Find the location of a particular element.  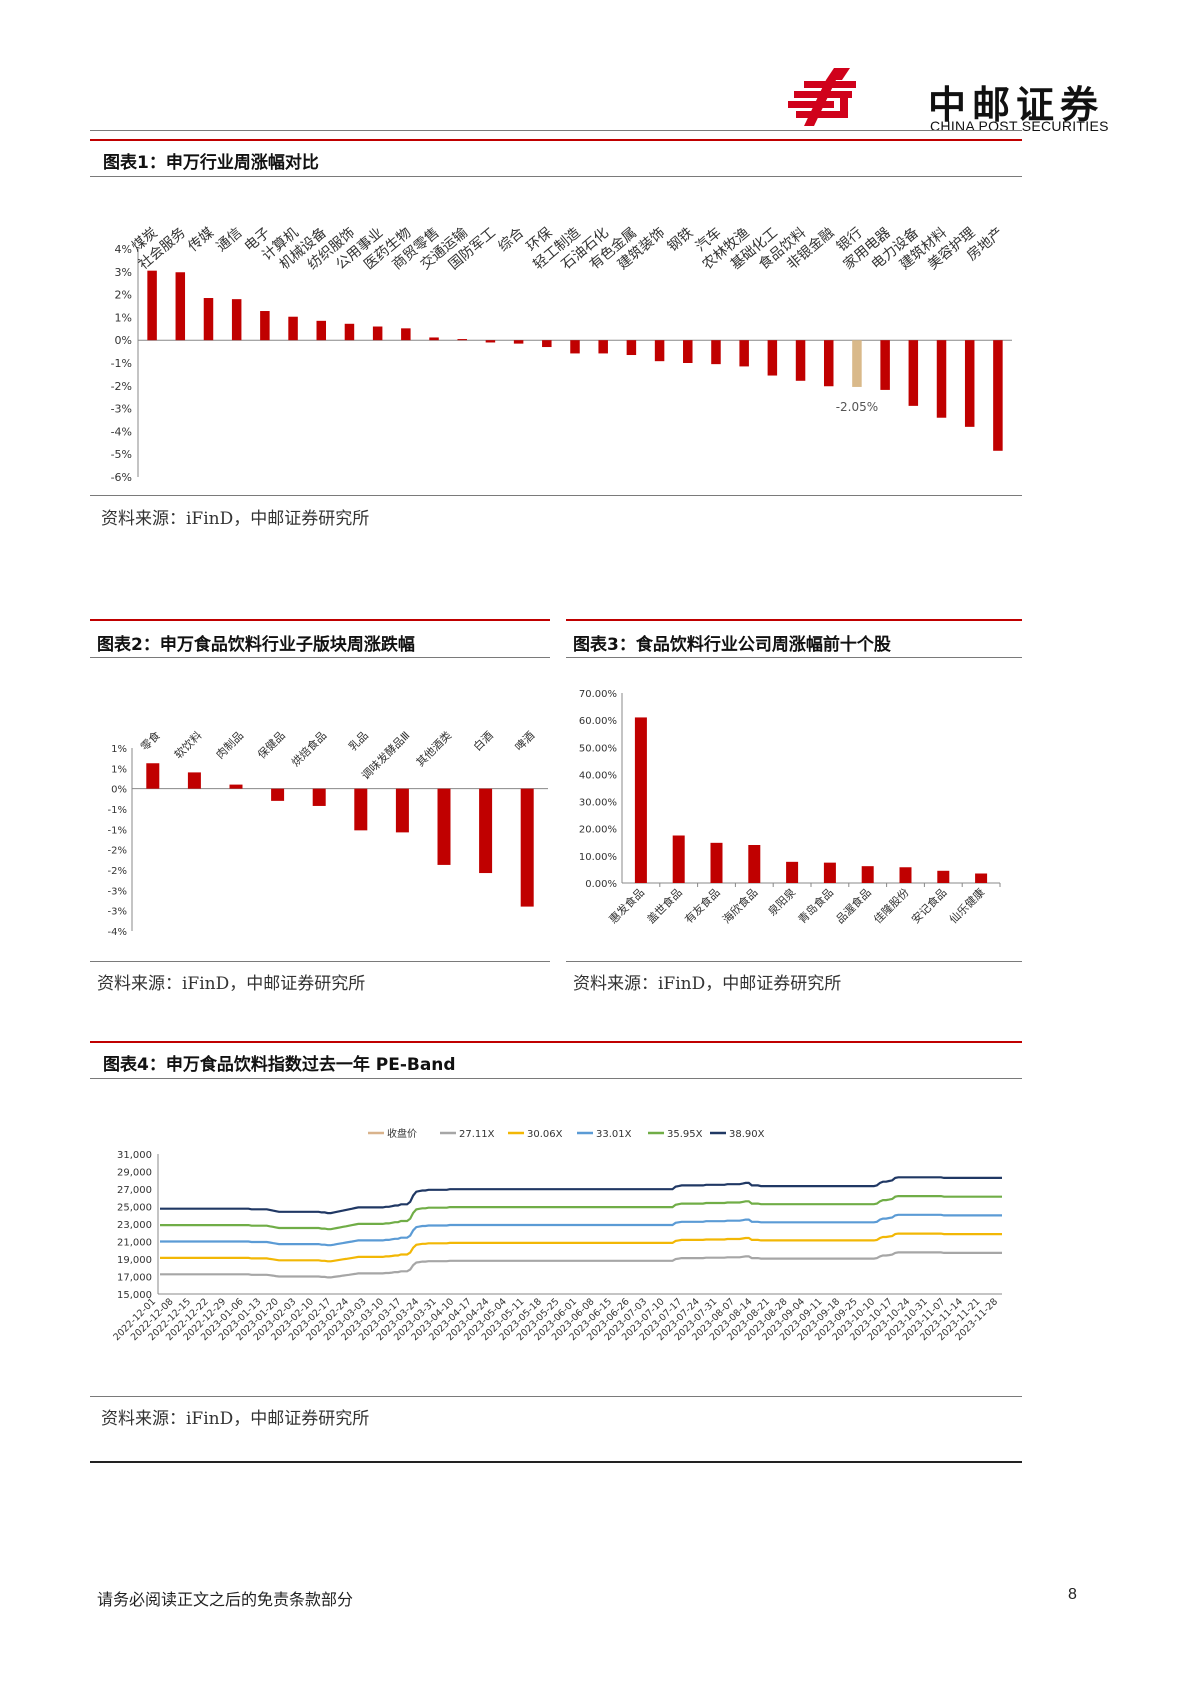

fig2-category-label: 保健品 is located at coordinates (270, 744).